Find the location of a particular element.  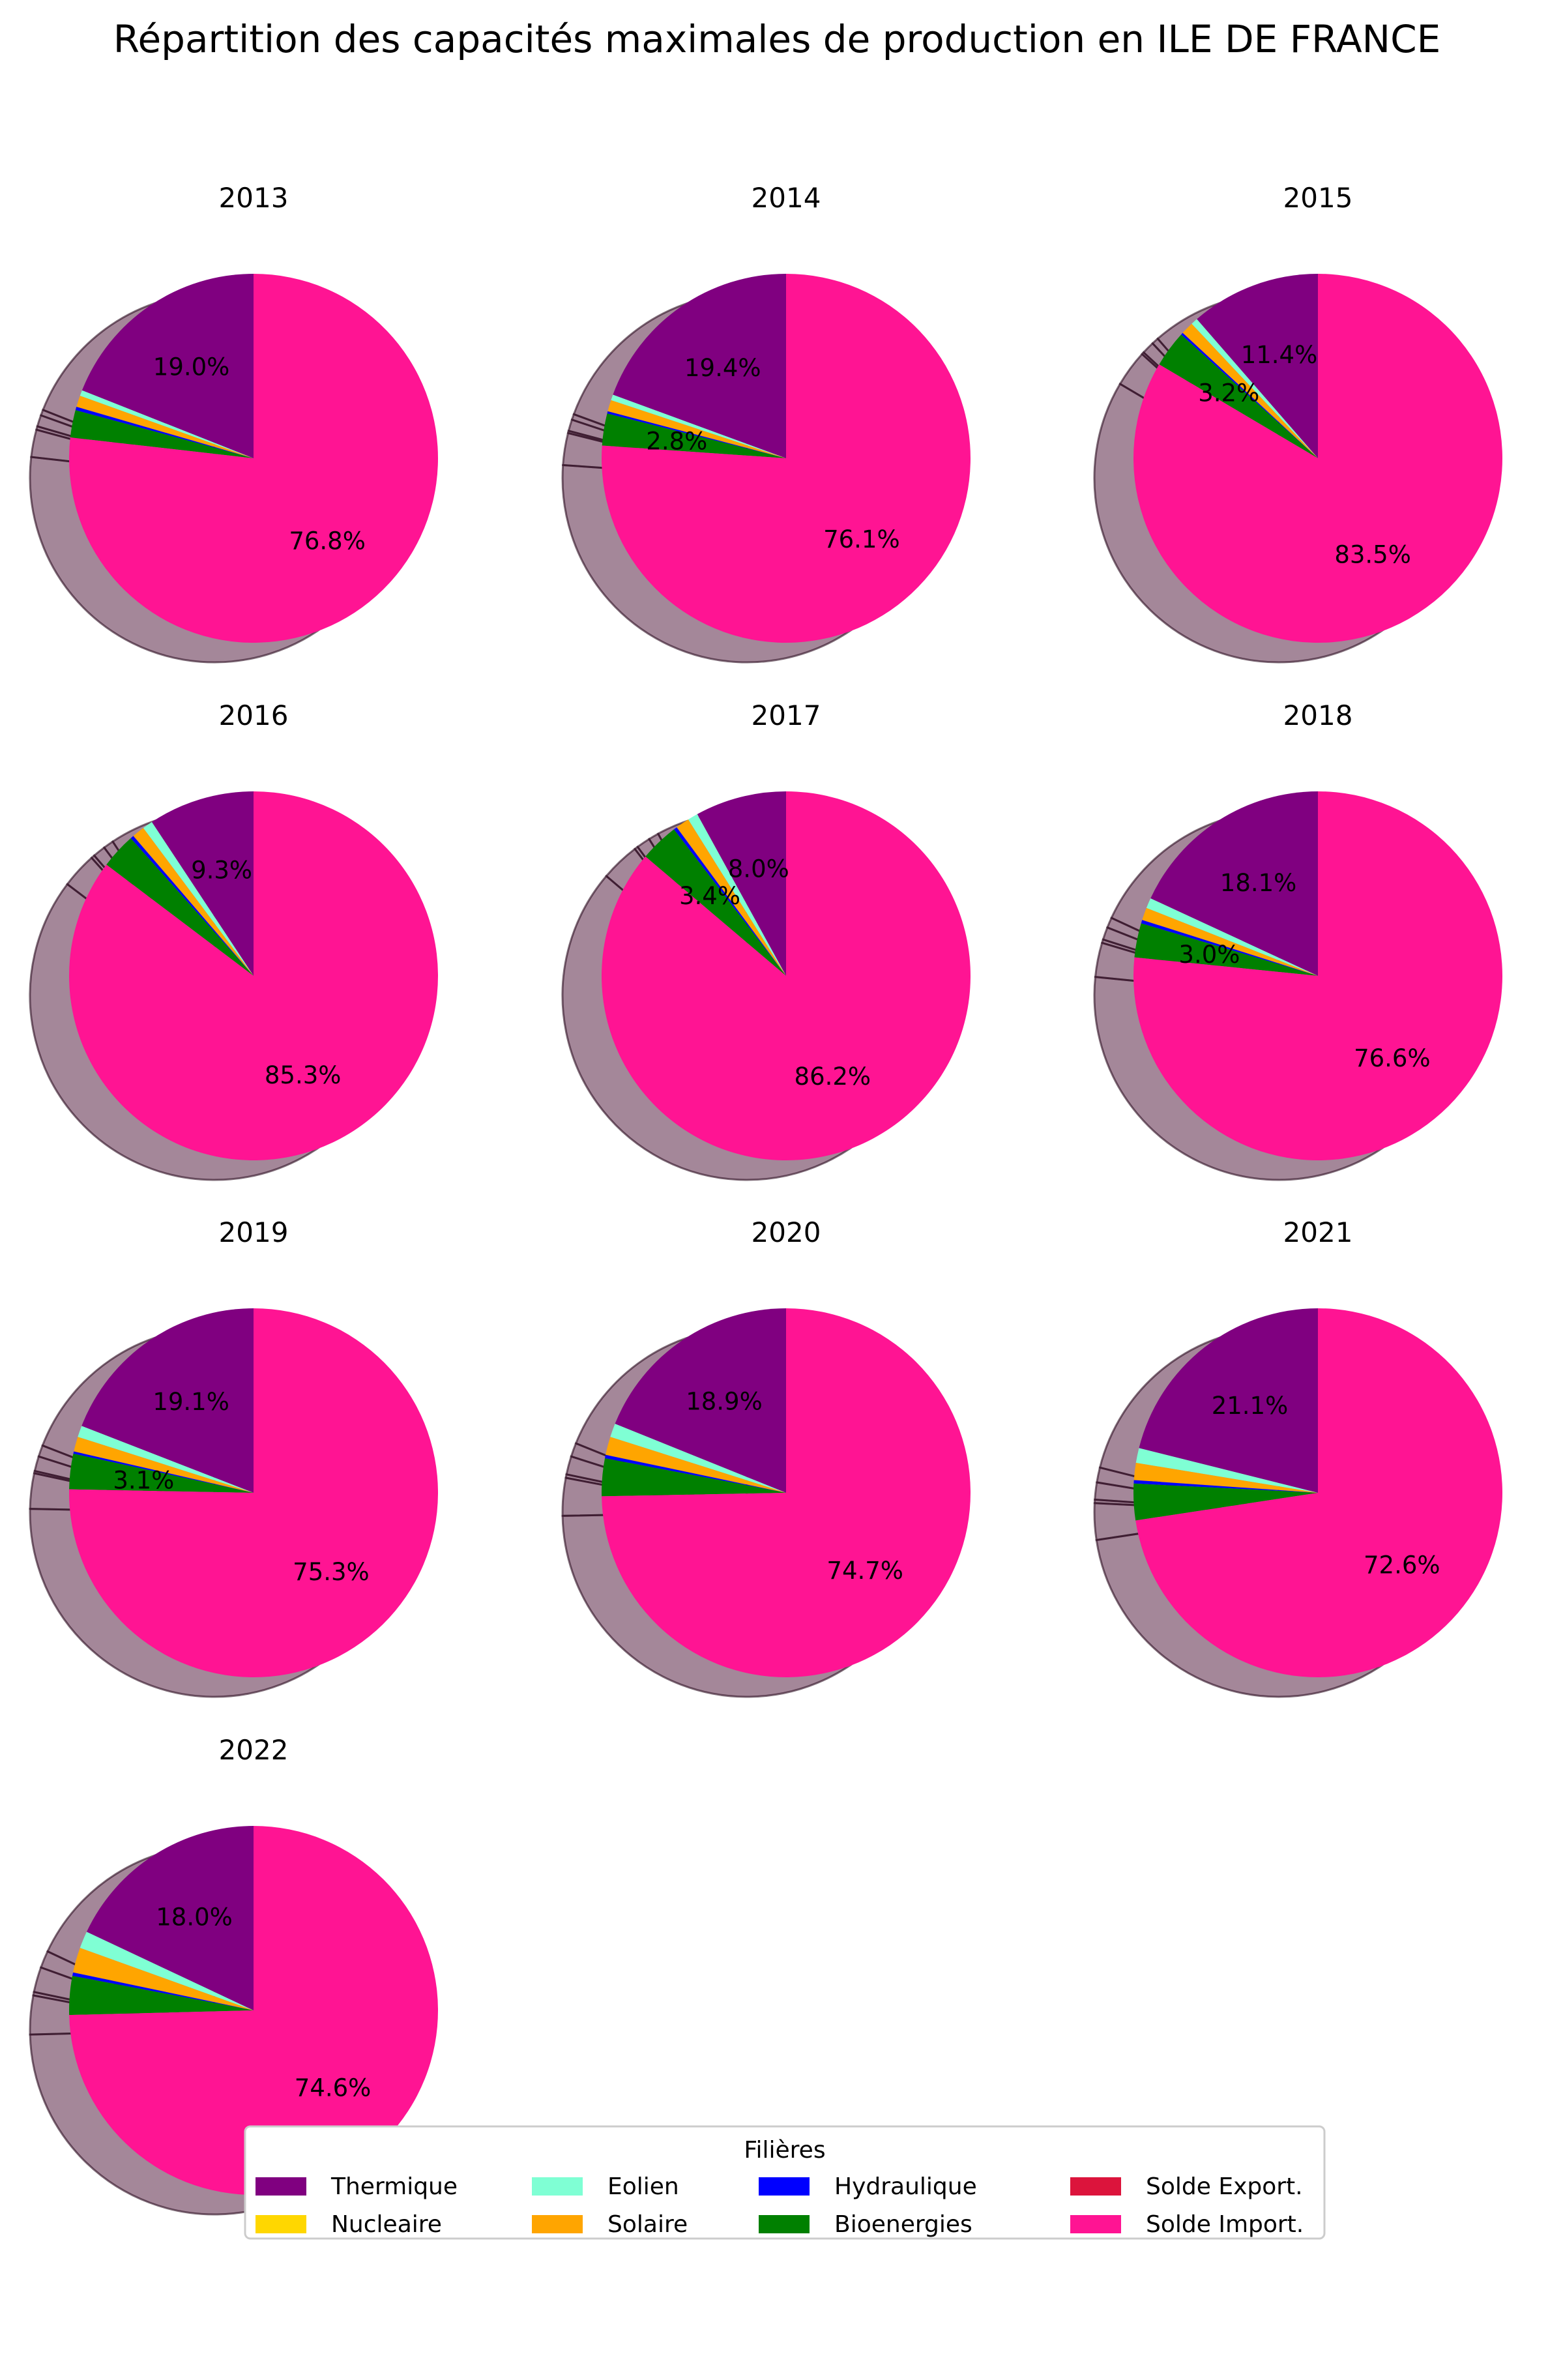

pct-label-2014-Solde Import.: 76.1% is located at coordinates (861, 539).